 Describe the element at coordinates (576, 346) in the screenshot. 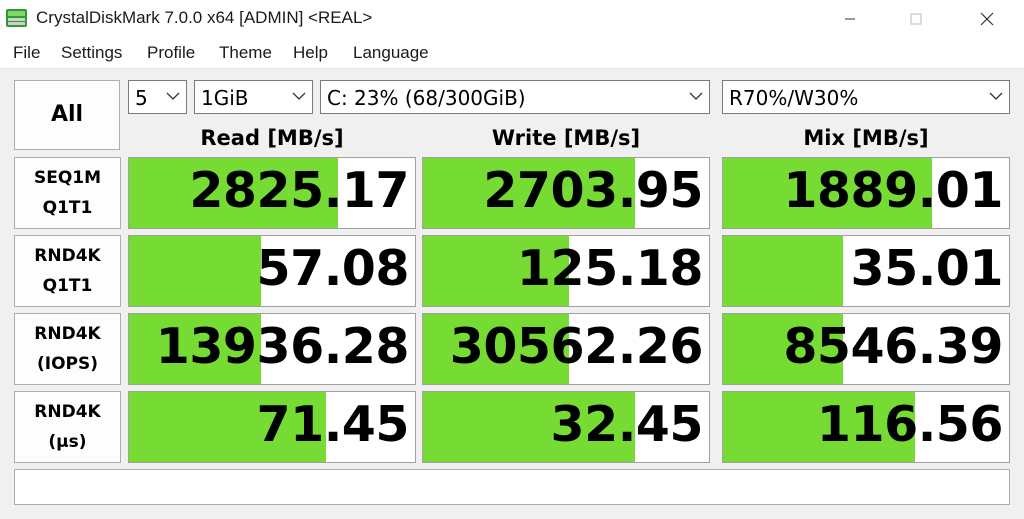

I see `score-value: 30562.26` at that location.